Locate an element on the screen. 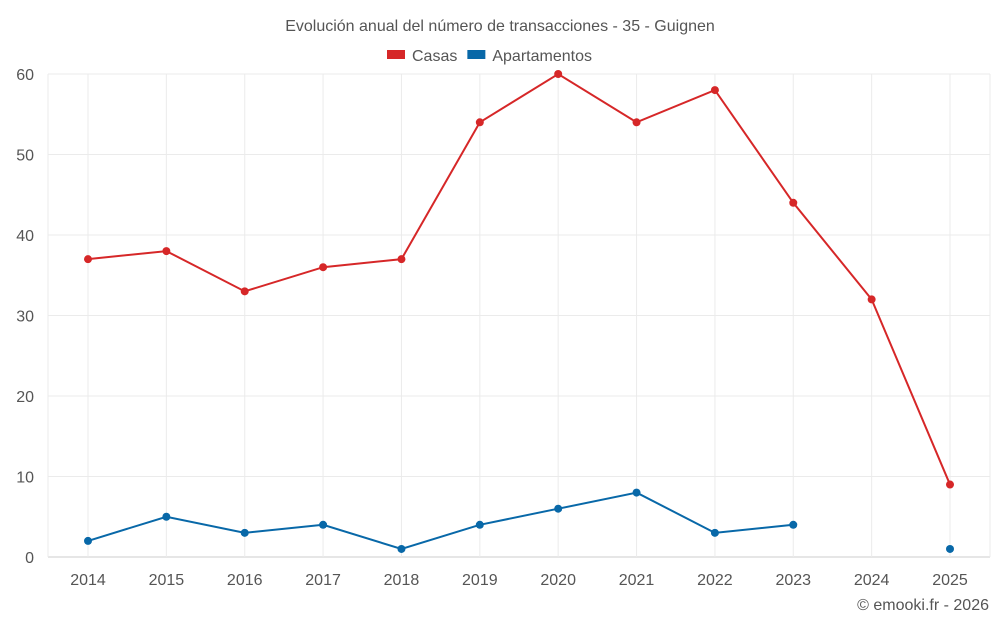 The width and height of the screenshot is (1000, 625). x-tick-label: 2014 is located at coordinates (88, 580).